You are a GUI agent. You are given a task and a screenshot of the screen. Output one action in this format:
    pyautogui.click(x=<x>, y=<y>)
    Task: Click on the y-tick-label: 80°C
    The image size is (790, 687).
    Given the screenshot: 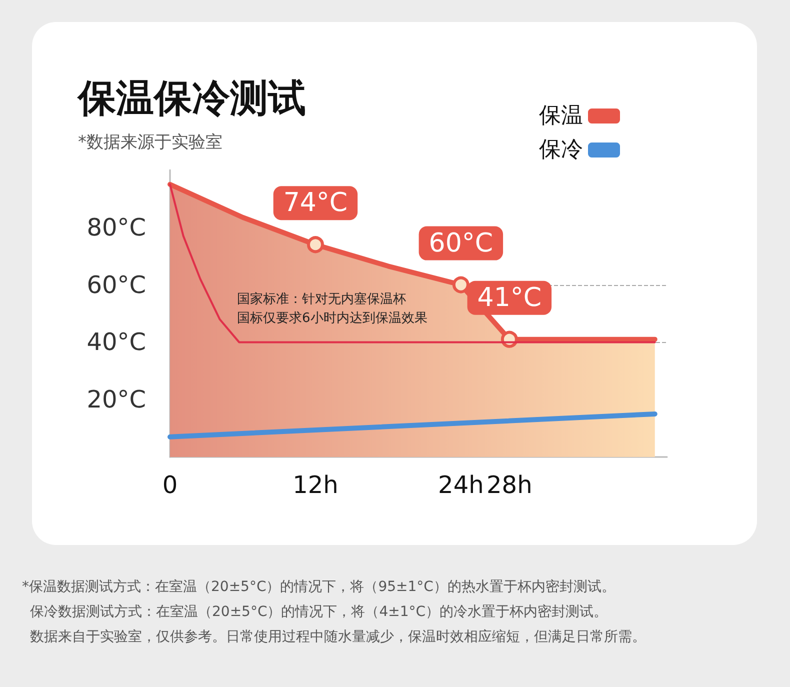 What is the action you would take?
    pyautogui.click(x=116, y=227)
    